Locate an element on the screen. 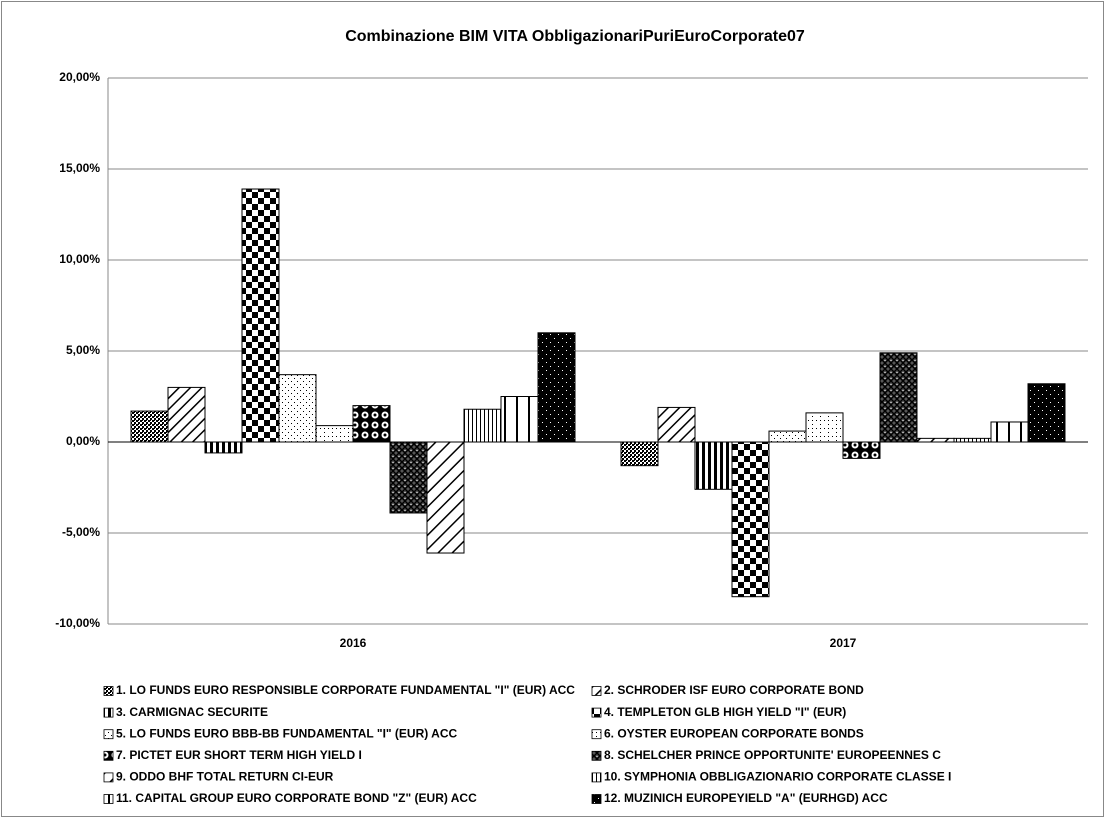  y-tick-label: 20,00% is located at coordinates (79, 77).